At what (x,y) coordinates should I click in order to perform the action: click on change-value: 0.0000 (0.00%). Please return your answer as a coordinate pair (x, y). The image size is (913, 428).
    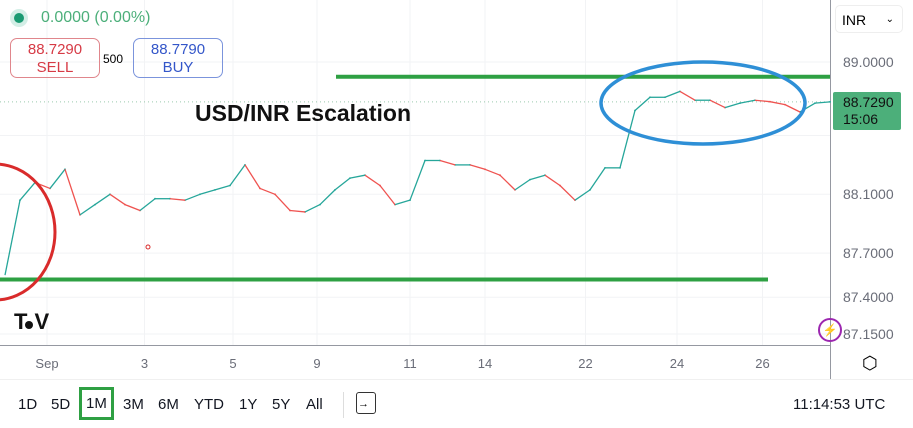
    Looking at the image, I should click on (96, 17).